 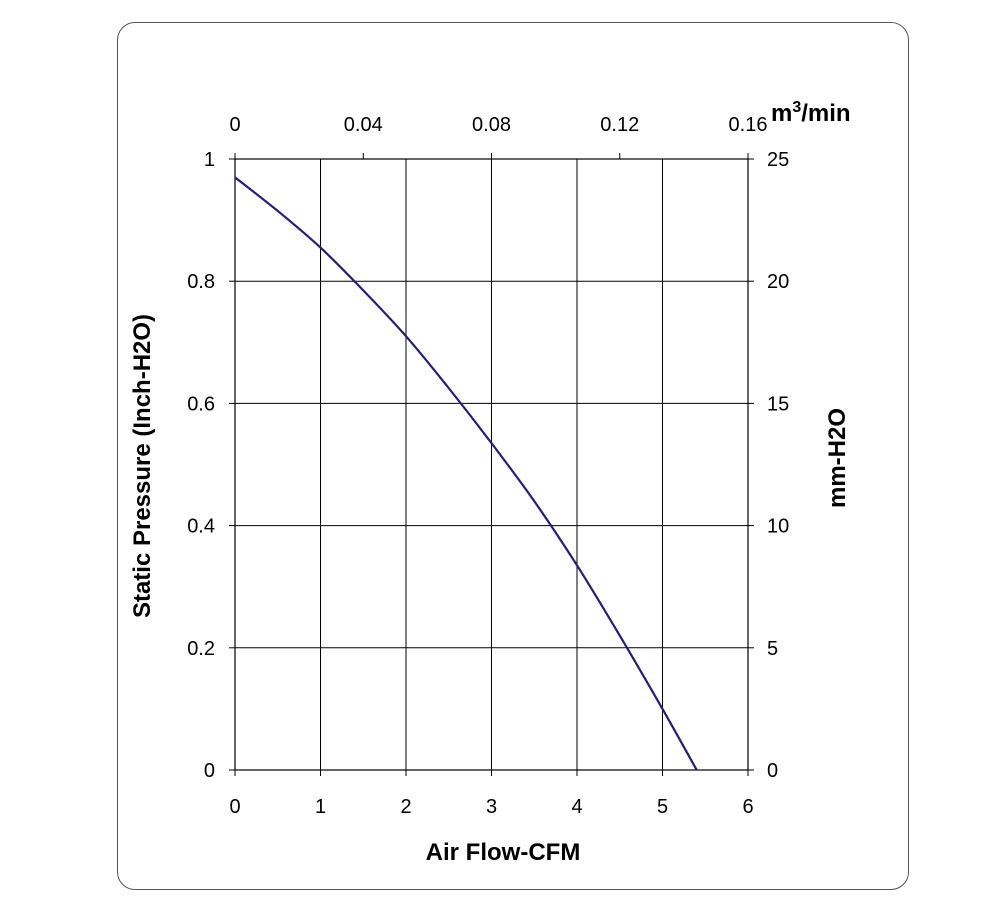 What do you see at coordinates (778, 282) in the screenshot?
I see `y-tick-label-right: 20` at bounding box center [778, 282].